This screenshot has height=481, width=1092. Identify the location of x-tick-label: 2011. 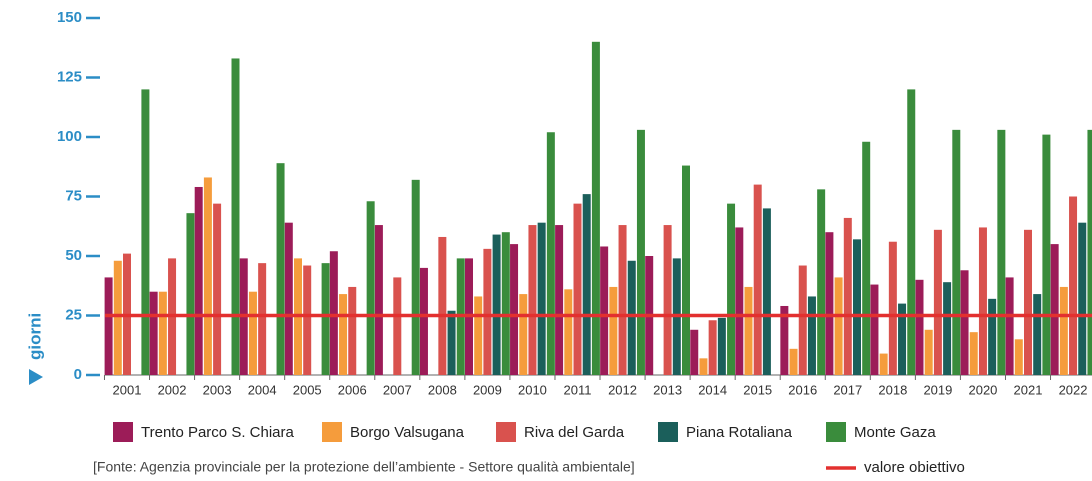
(578, 389).